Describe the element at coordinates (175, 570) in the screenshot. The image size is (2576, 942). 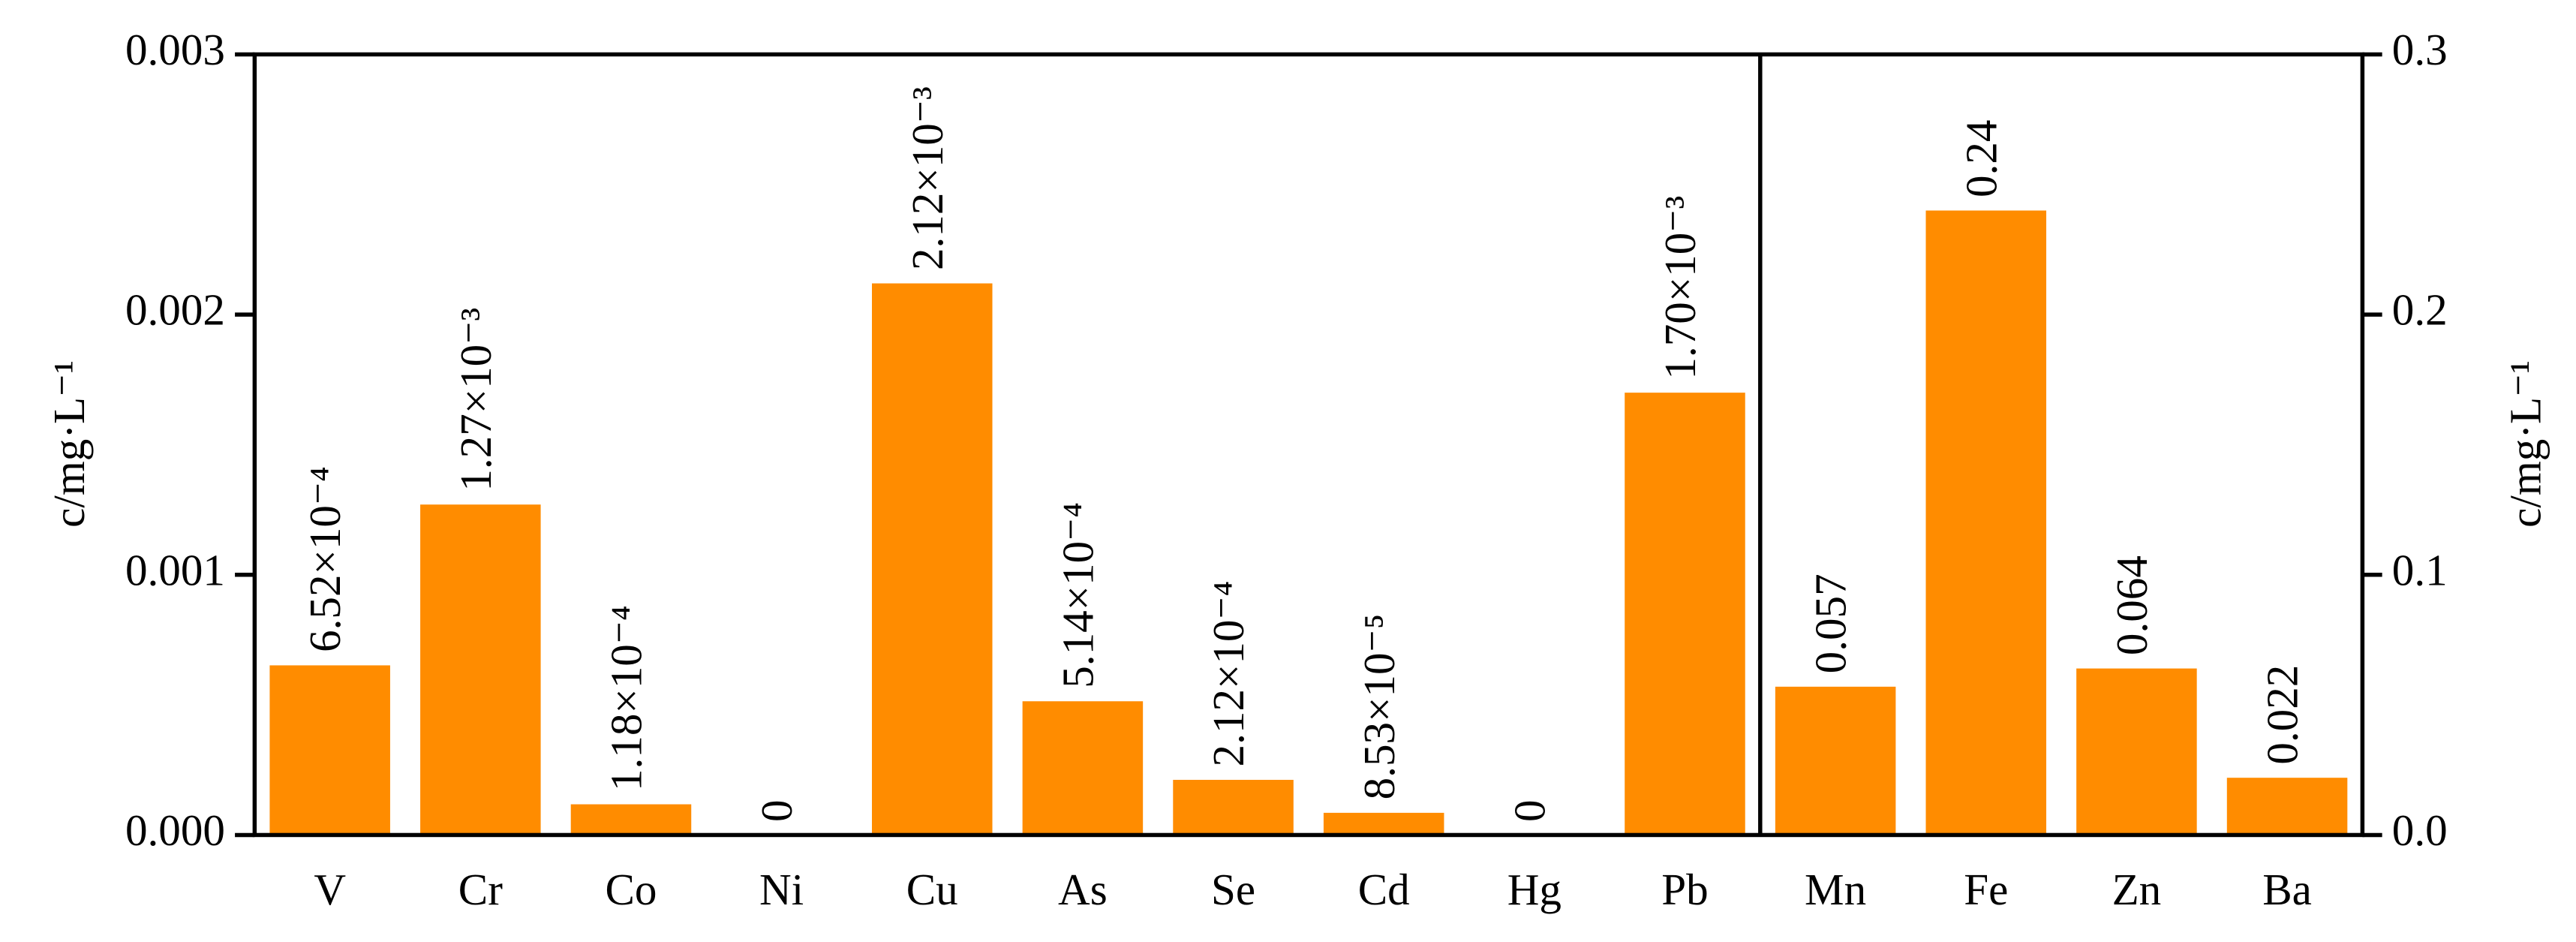
I see `y-tick-label: 0.001` at that location.